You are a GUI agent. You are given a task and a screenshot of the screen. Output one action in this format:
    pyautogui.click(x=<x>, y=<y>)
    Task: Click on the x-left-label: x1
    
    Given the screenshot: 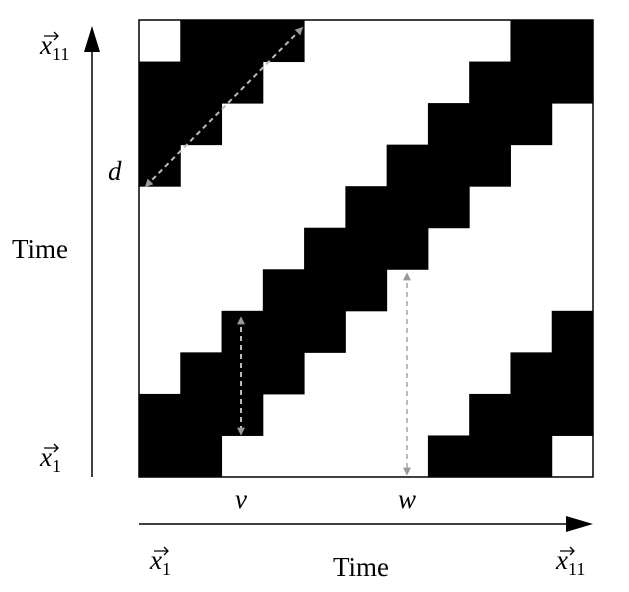 What is the action you would take?
    pyautogui.click(x=160, y=562)
    